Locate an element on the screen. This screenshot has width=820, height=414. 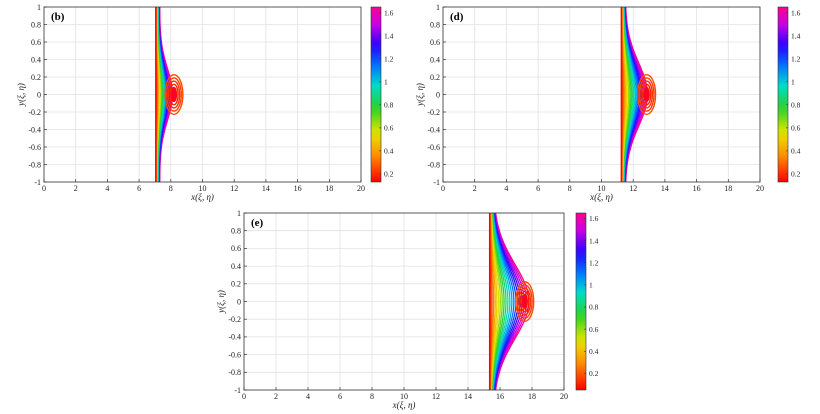
y-tick-label: 0.8 is located at coordinates (435, 24).